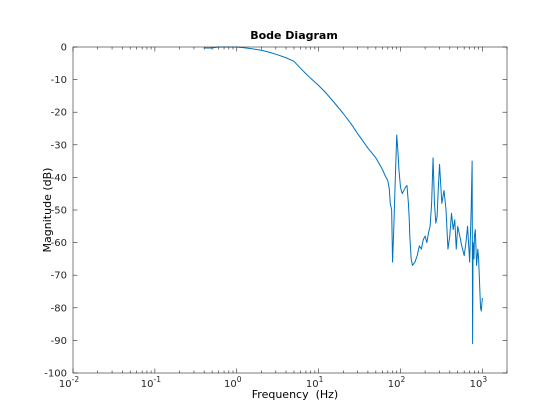 This screenshot has height=420, width=560. Describe the element at coordinates (69, 382) in the screenshot. I see `x-tick-label: 10⁻²` at that location.